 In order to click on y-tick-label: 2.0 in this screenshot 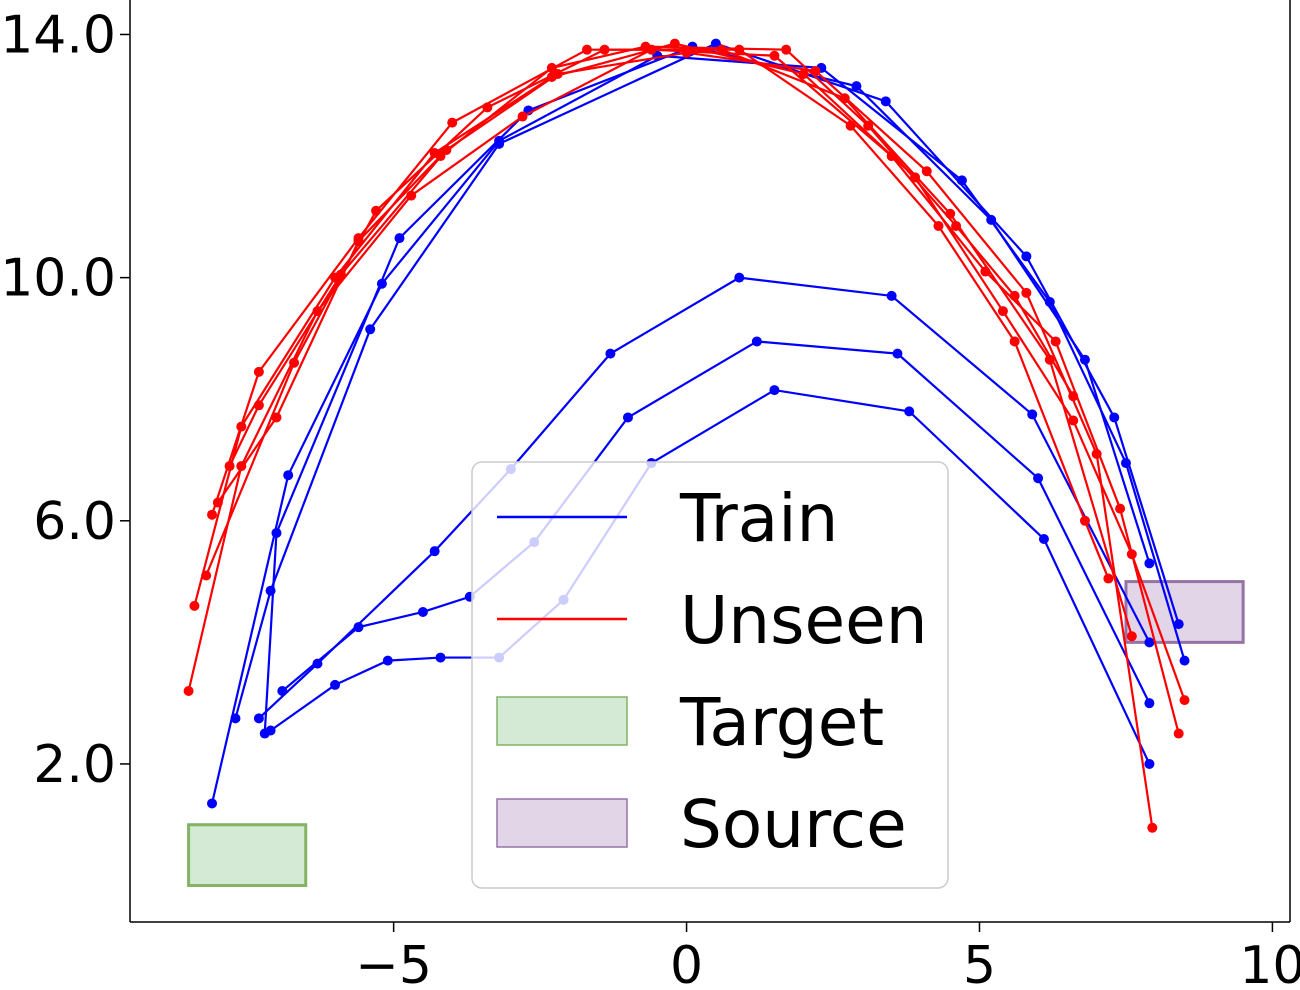, I will do `click(74, 765)`.